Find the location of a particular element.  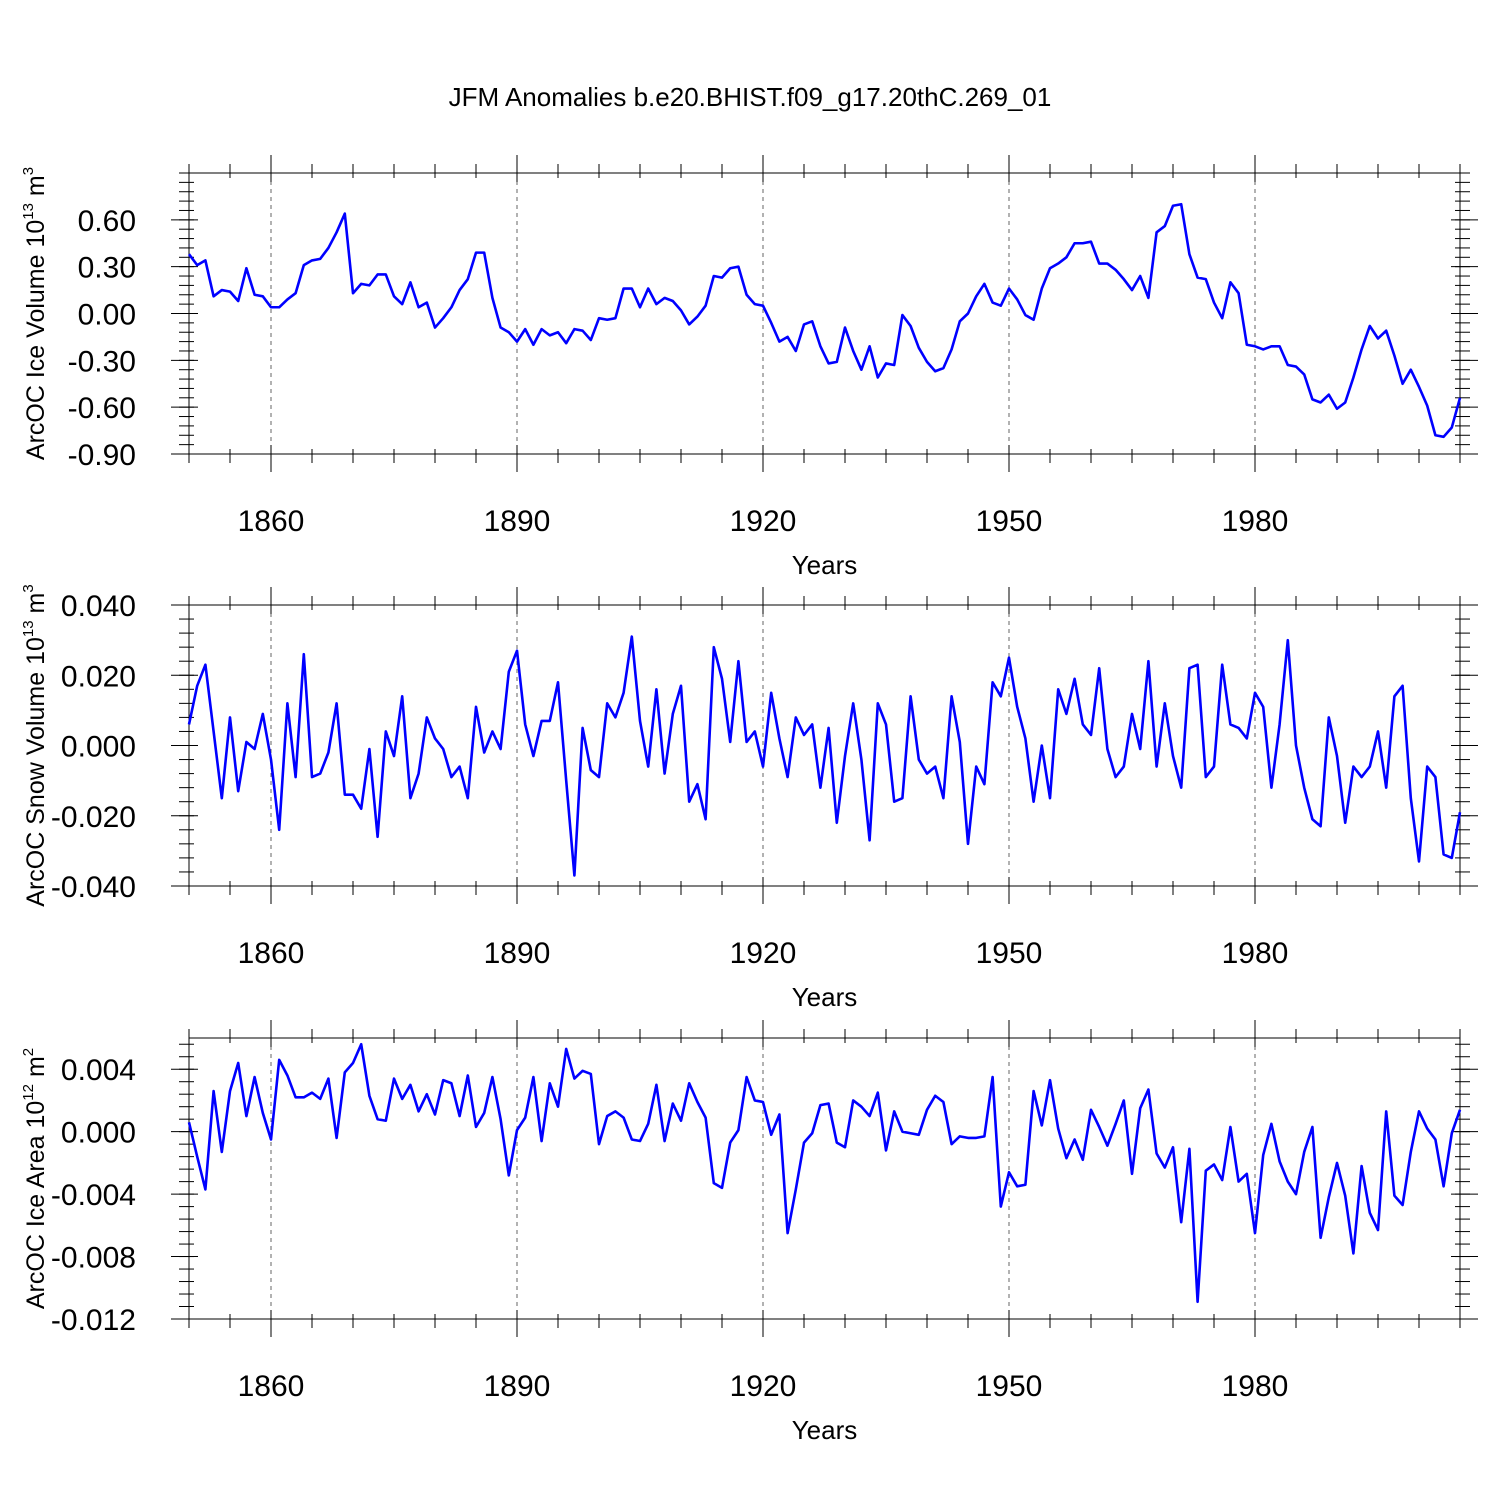

y-axis-label: ArcOC Snow Volume 1013 m3 is located at coordinates (35, 745).